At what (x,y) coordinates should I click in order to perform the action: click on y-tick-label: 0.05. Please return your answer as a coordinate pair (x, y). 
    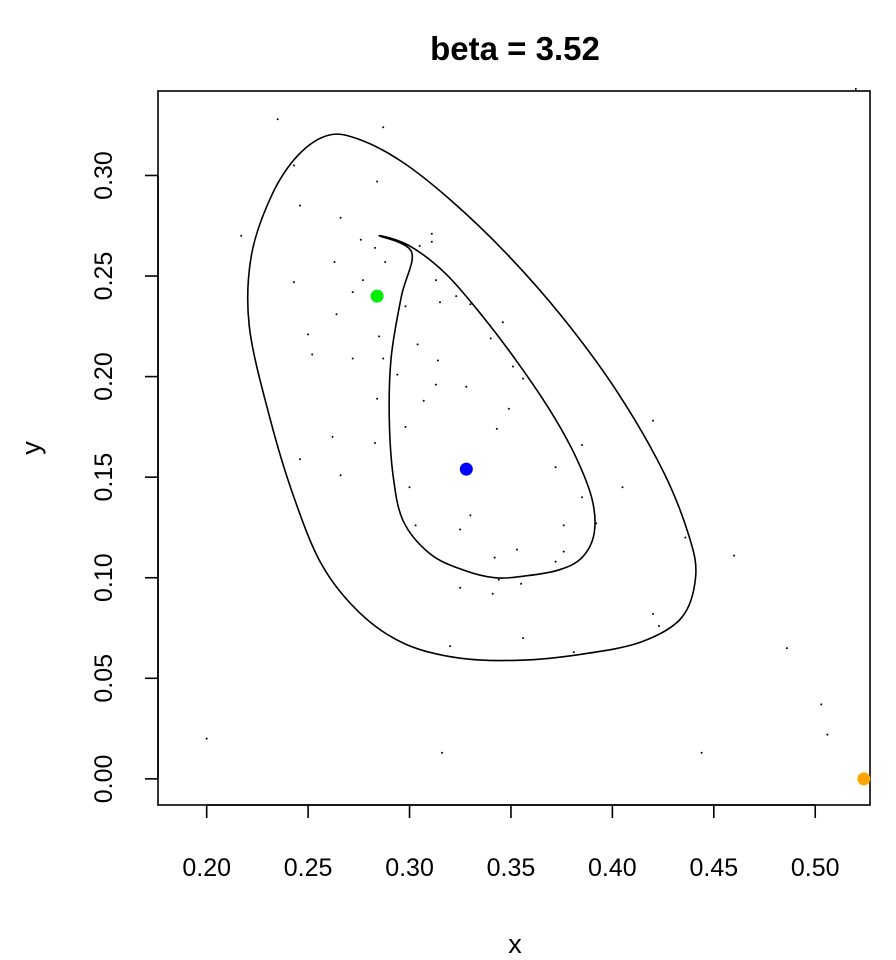
    Looking at the image, I should click on (104, 678).